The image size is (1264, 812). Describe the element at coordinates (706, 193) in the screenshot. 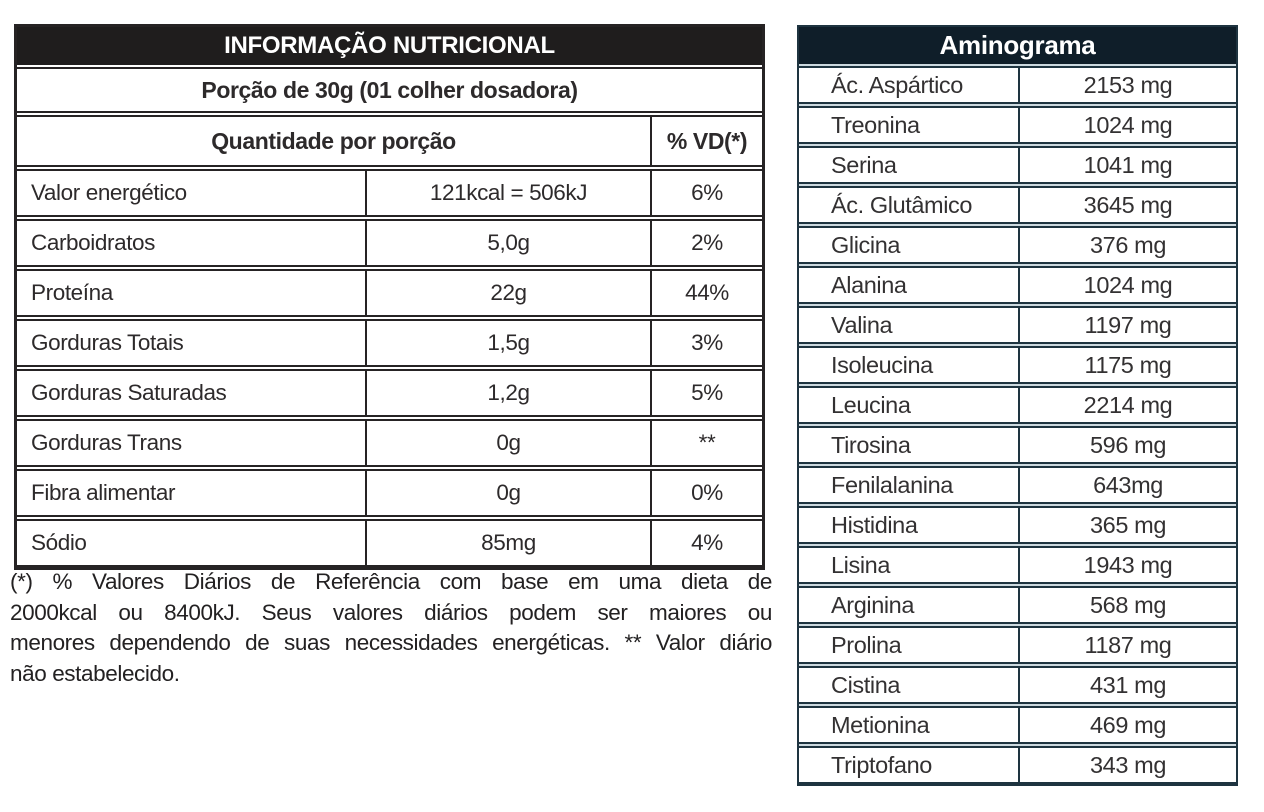

I see `nutrient-dv: 6%` at that location.